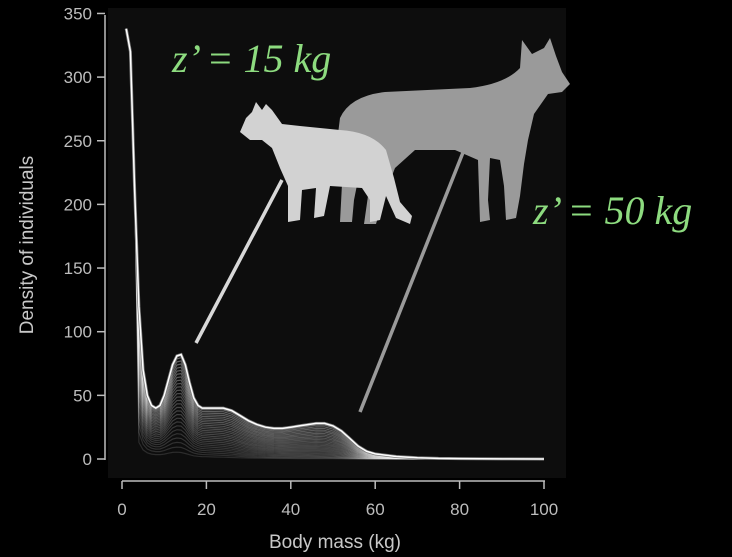  What do you see at coordinates (326, 163) in the screenshot?
I see `wolf-small-silhouette-icon` at bounding box center [326, 163].